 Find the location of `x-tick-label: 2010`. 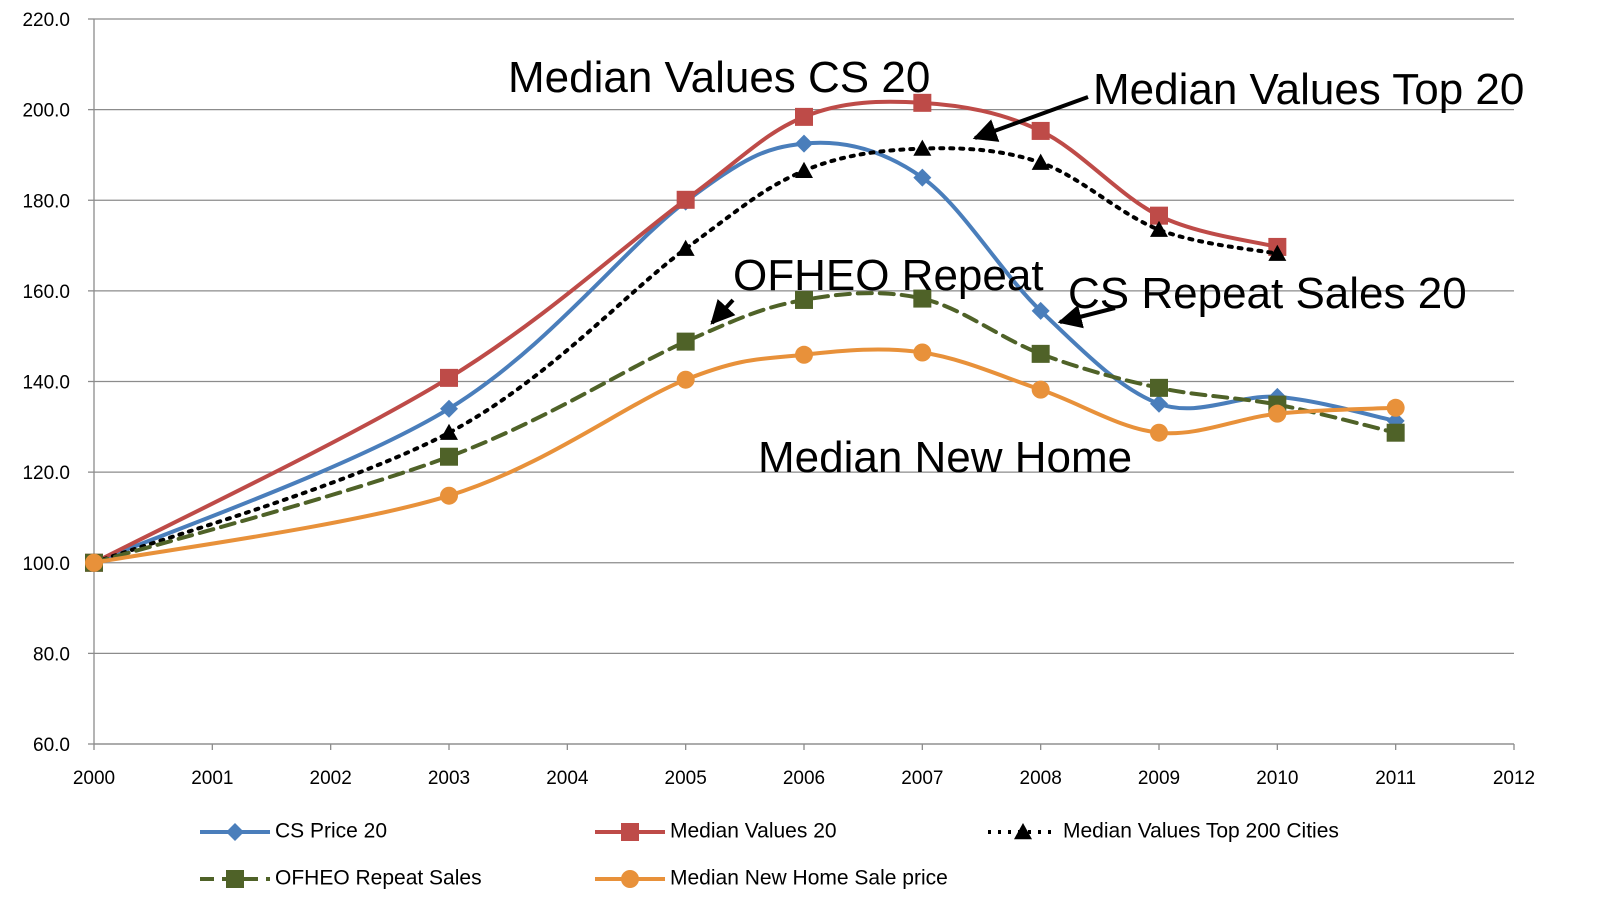

x-tick-label: 2010 is located at coordinates (1277, 778).